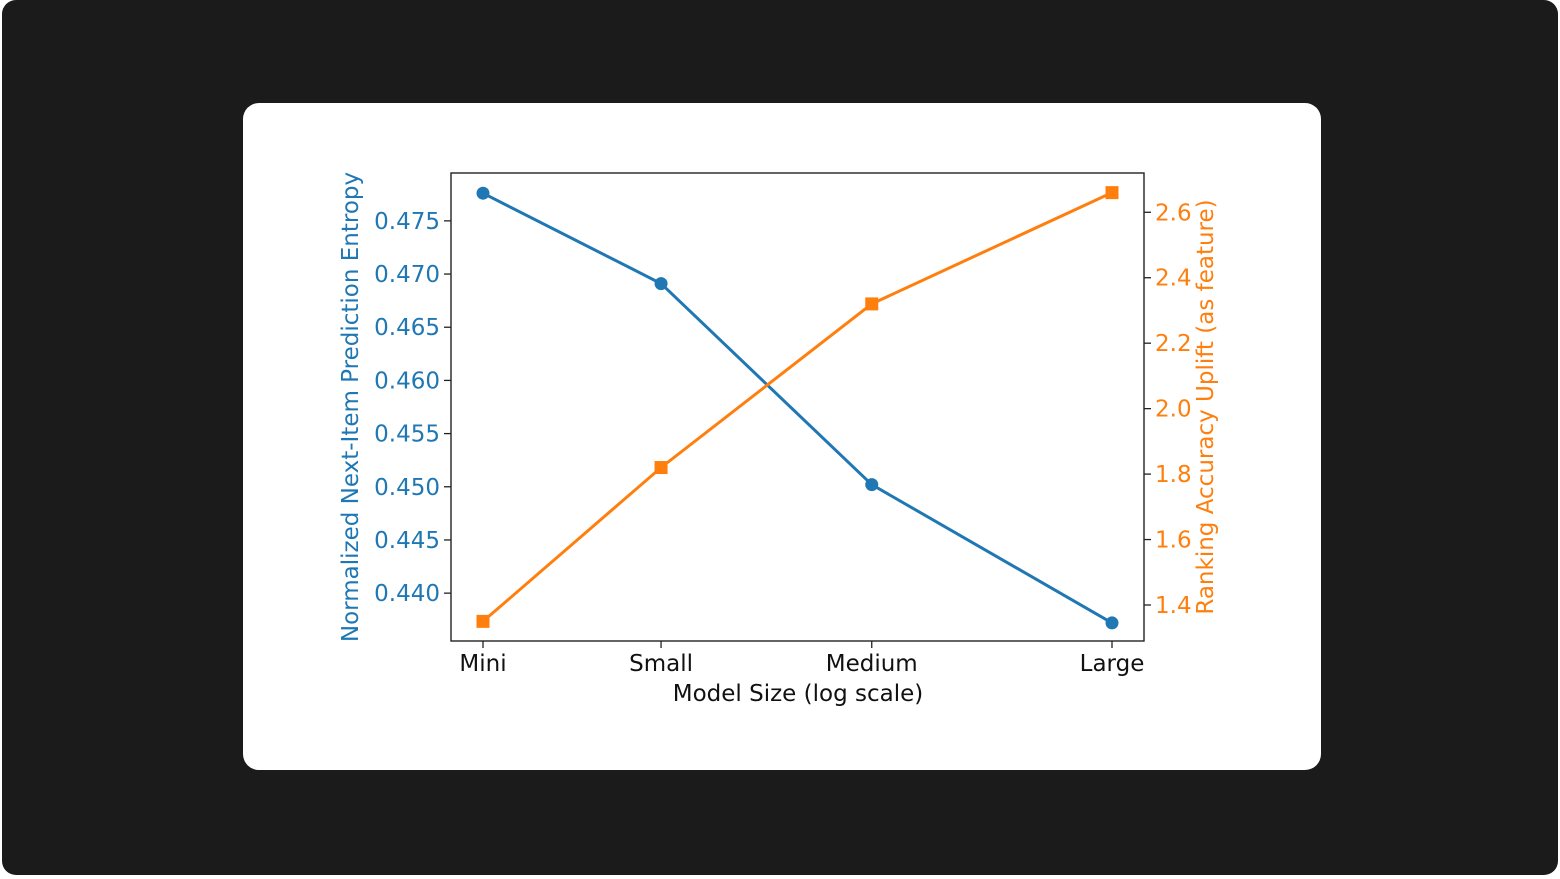  Describe the element at coordinates (407, 541) in the screenshot. I see `left-tick-label: 0.445` at that location.